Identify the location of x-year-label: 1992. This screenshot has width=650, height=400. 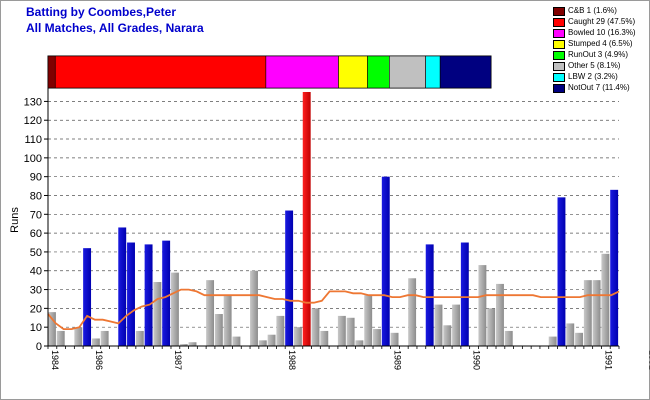
(648, 360).